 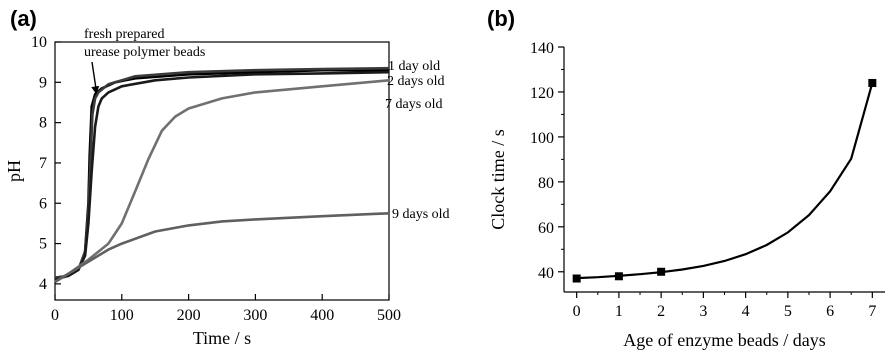 What do you see at coordinates (542, 138) in the screenshot?
I see `panel-b-y-tick-label: 100` at bounding box center [542, 138].